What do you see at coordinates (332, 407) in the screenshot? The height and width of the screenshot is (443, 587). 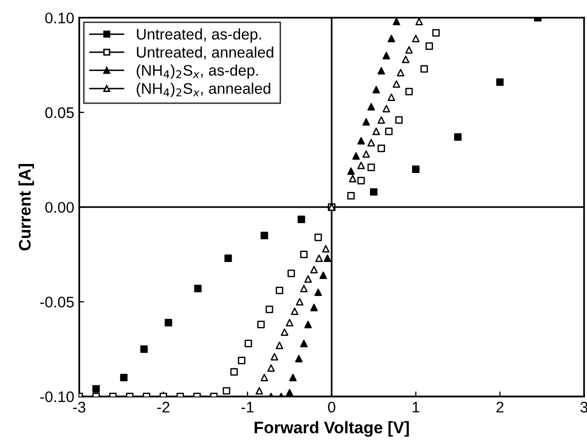 I see `x-tick-label: 0` at bounding box center [332, 407].